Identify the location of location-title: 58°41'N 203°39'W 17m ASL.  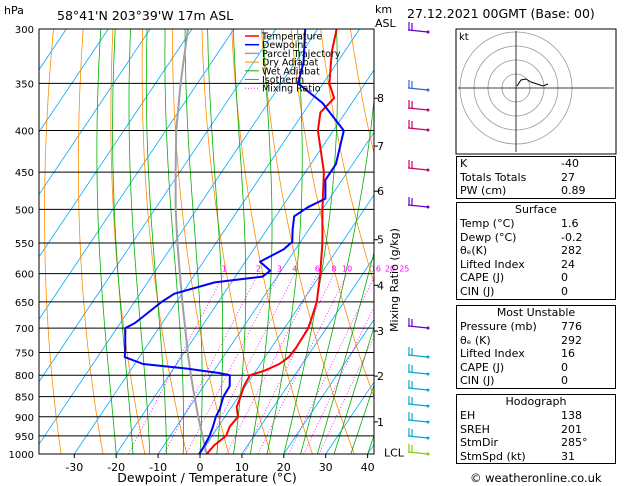
(145, 15).